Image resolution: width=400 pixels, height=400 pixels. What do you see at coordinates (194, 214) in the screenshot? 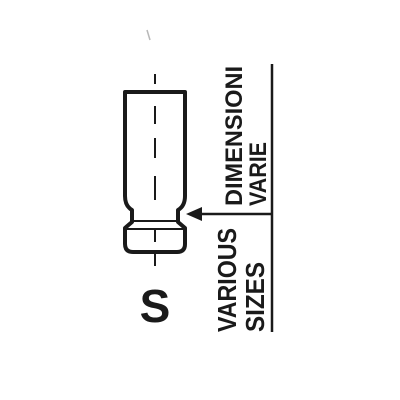
I see `left-arrow-icon` at bounding box center [194, 214].